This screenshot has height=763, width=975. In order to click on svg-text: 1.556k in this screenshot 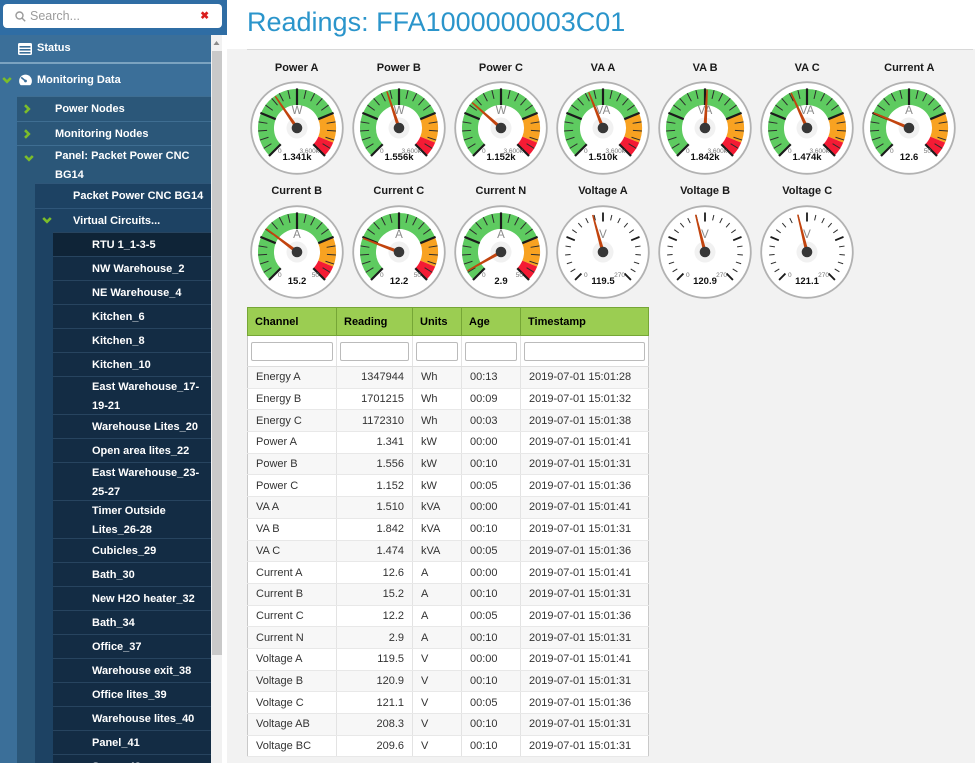, I will do `click(399, 157)`.